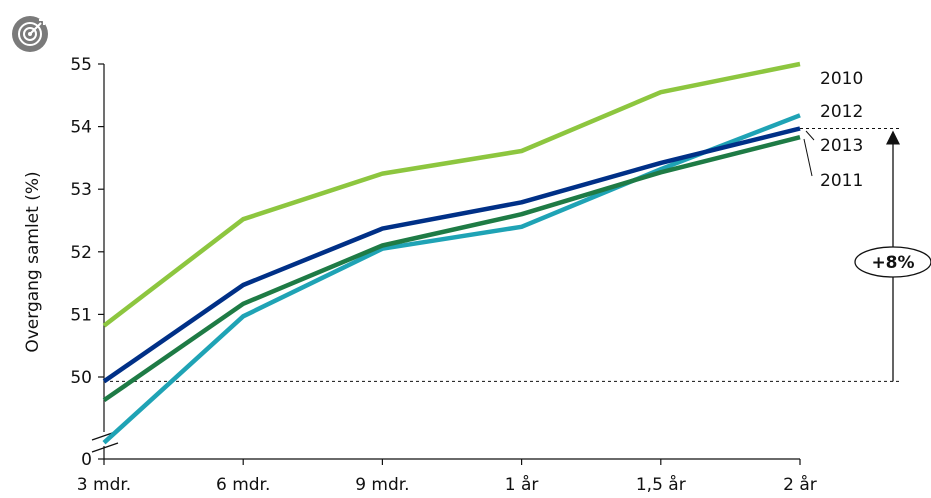  Describe the element at coordinates (833, 130) in the screenshot. I see `series-labels: 2010 2012 2013 2011` at that location.